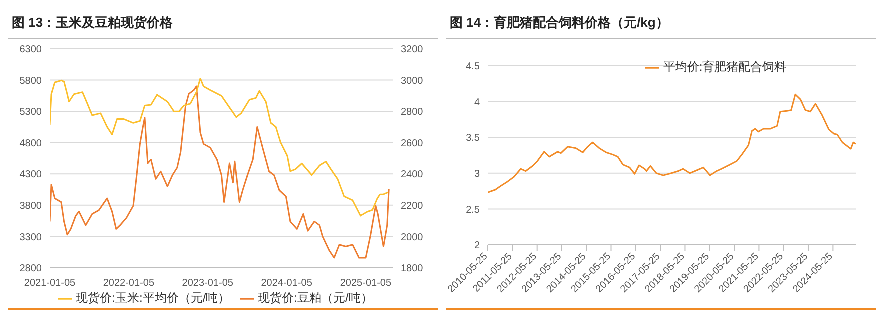  I want to click on y-tick-label: 3.5, so click(473, 138).